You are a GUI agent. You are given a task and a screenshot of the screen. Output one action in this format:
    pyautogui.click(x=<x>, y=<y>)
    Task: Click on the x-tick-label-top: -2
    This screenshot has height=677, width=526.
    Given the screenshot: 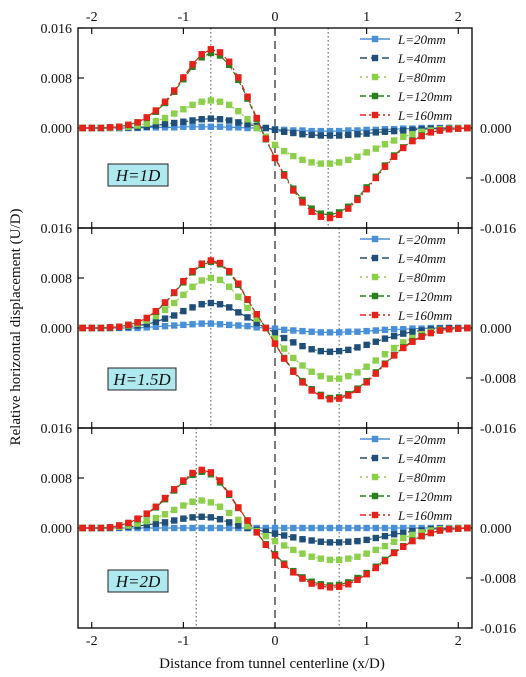 What is the action you would take?
    pyautogui.click(x=92, y=17)
    